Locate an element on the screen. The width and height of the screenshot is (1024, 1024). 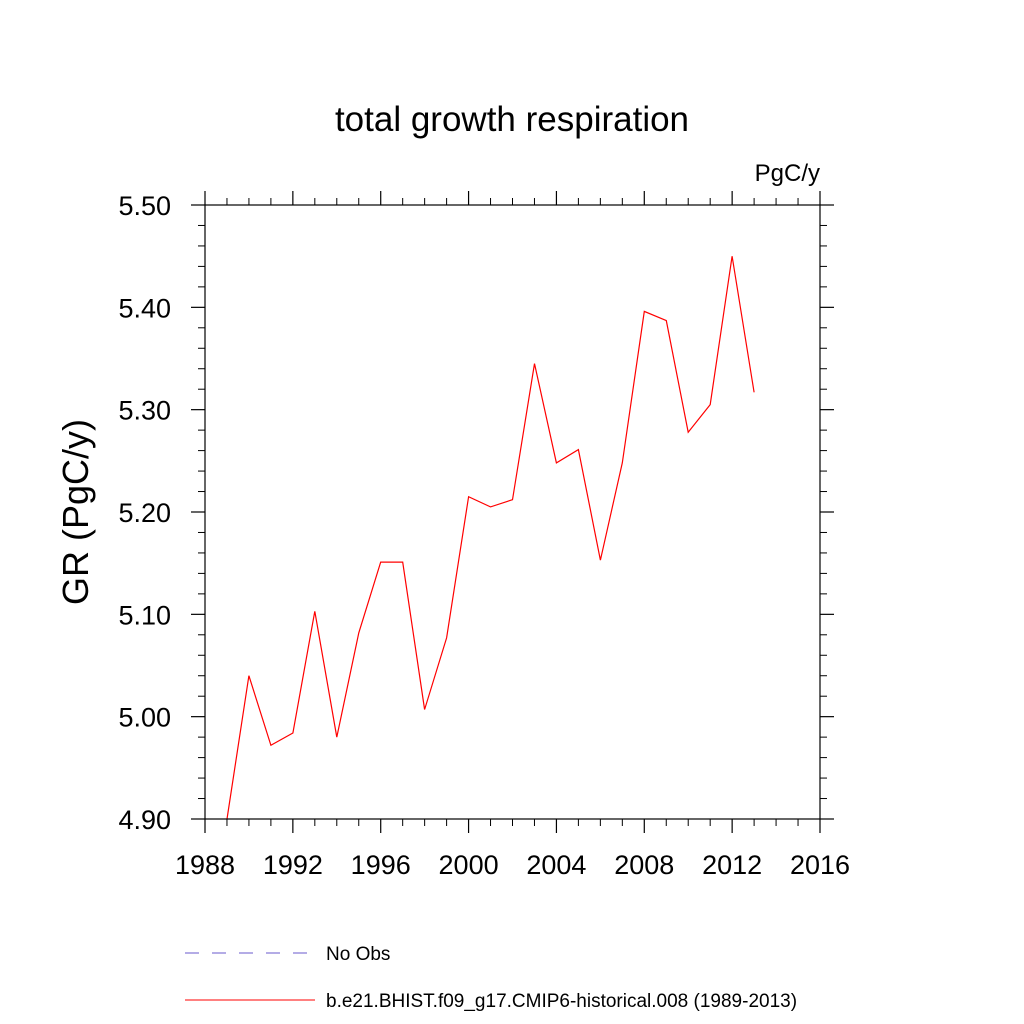
x-tick-label: 1996 is located at coordinates (381, 865).